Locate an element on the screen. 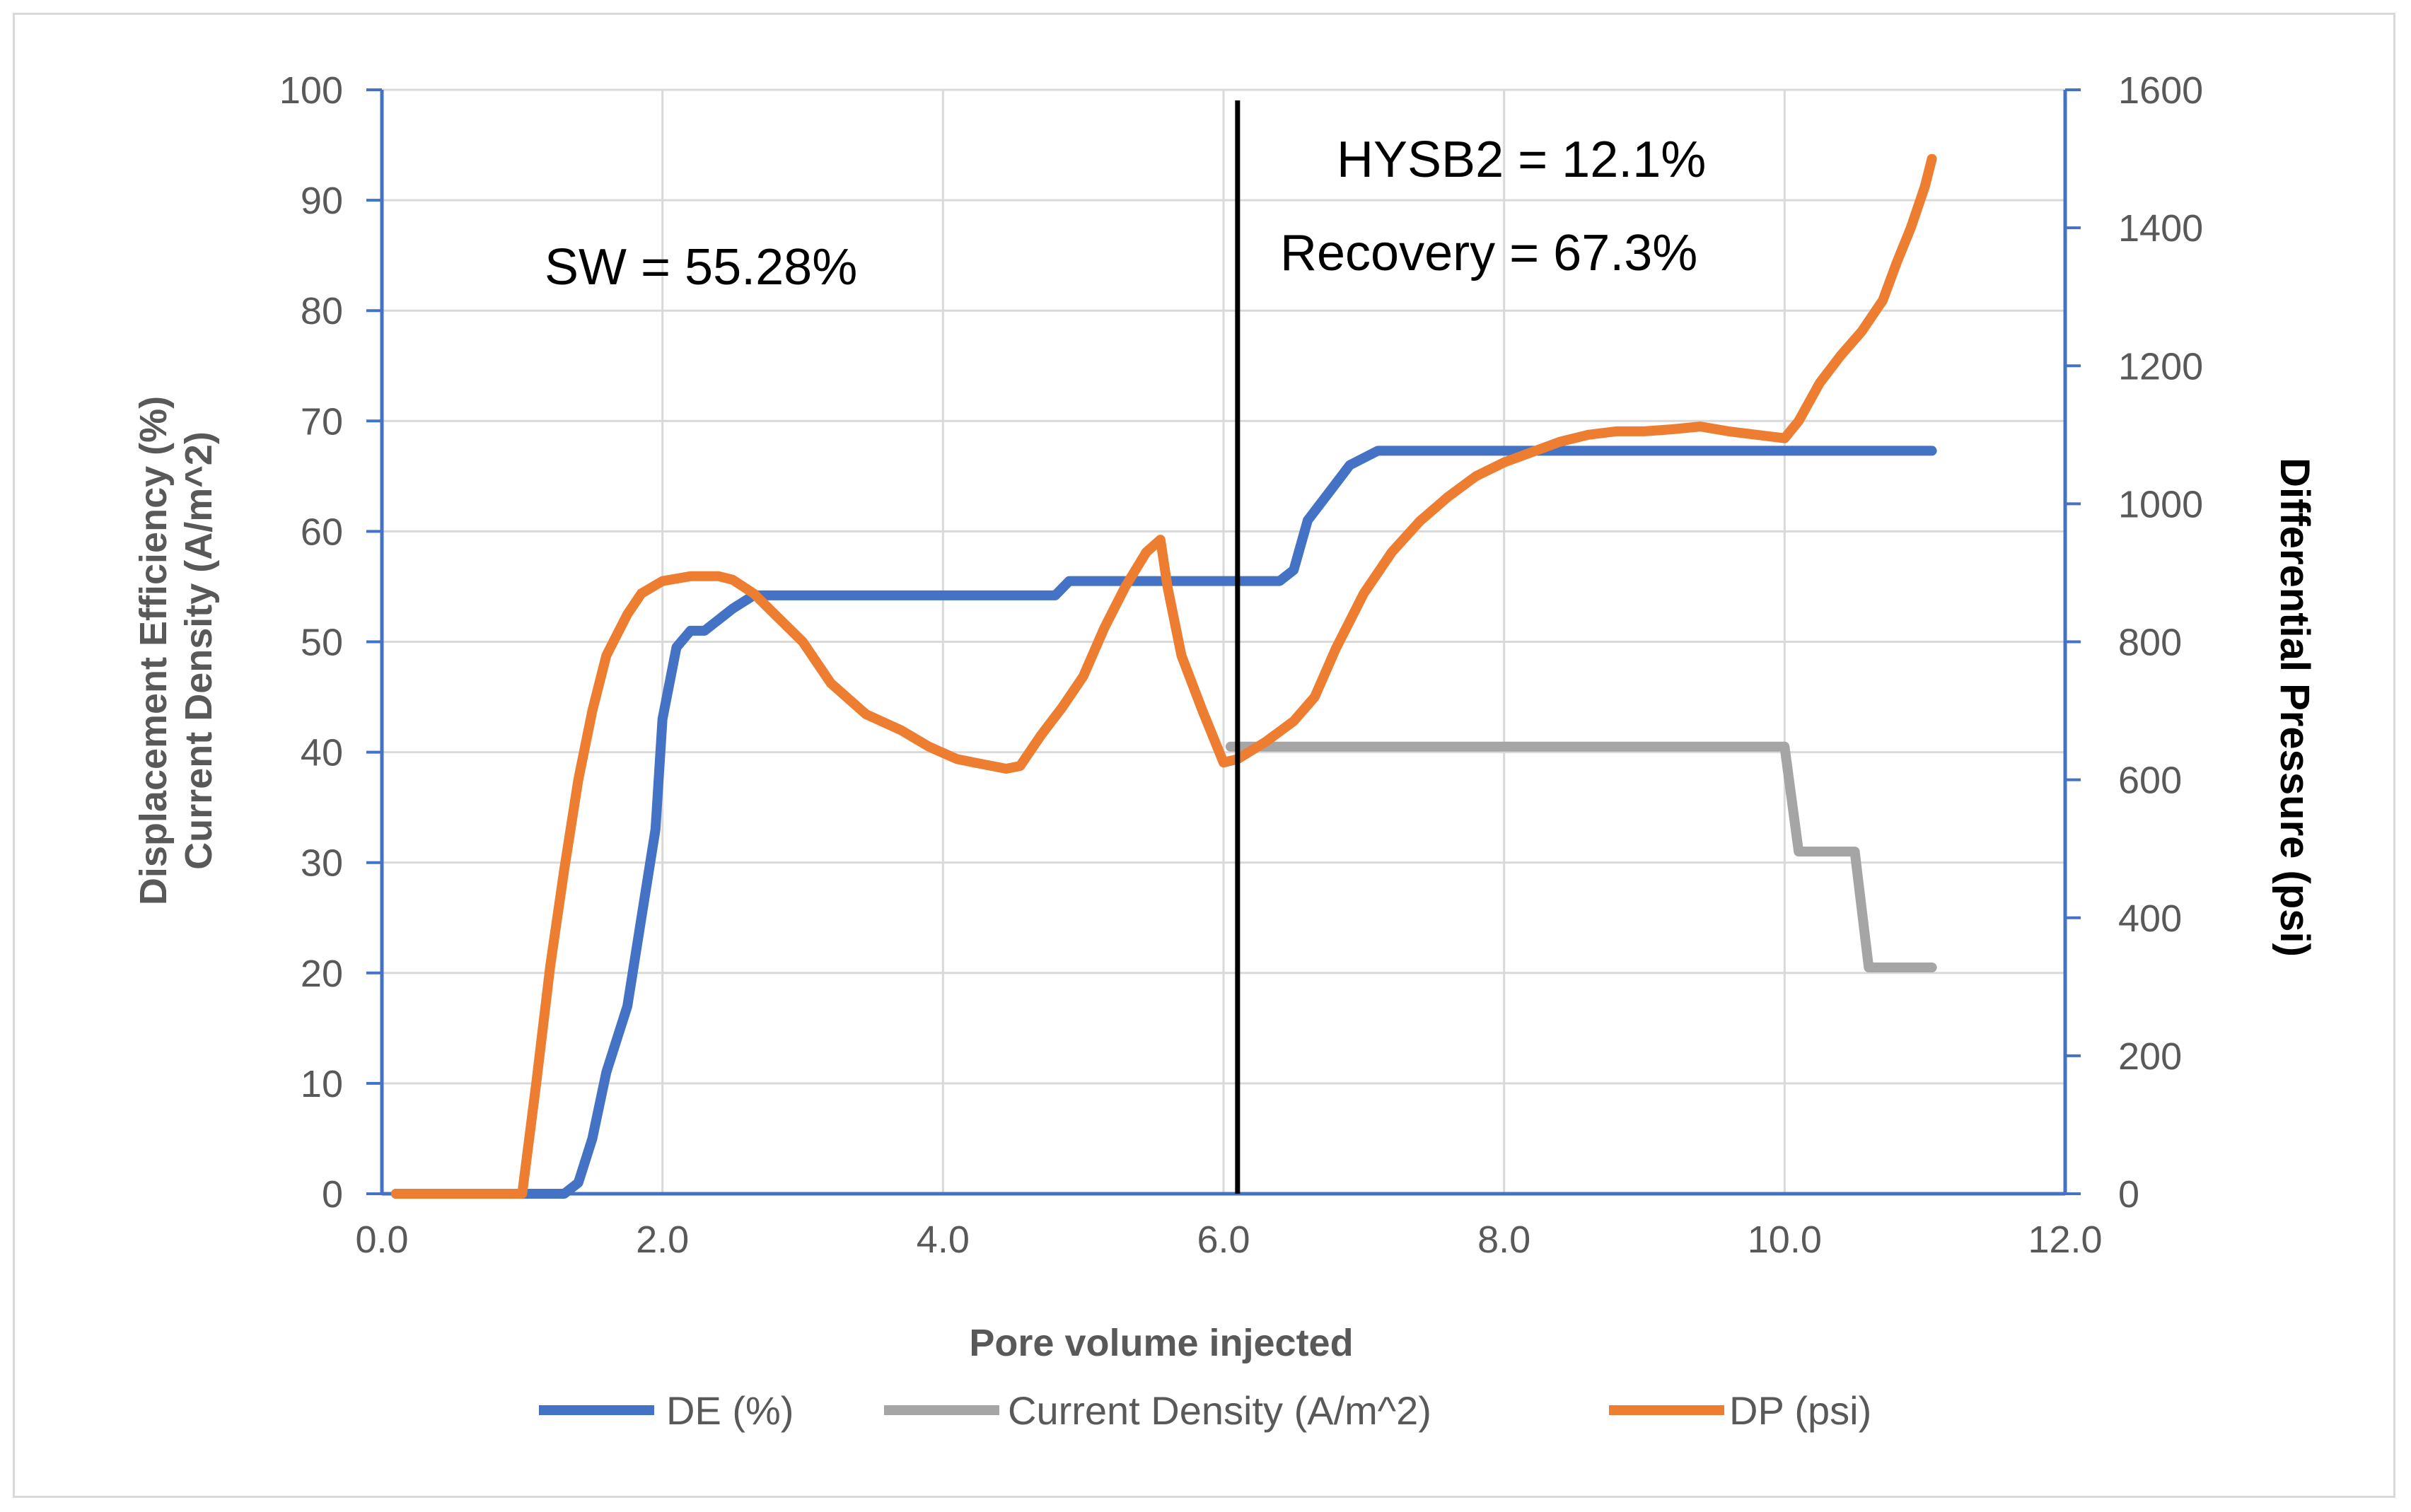 The width and height of the screenshot is (2411, 1512). y-right-tick-label: 1200 is located at coordinates (2160, 366).